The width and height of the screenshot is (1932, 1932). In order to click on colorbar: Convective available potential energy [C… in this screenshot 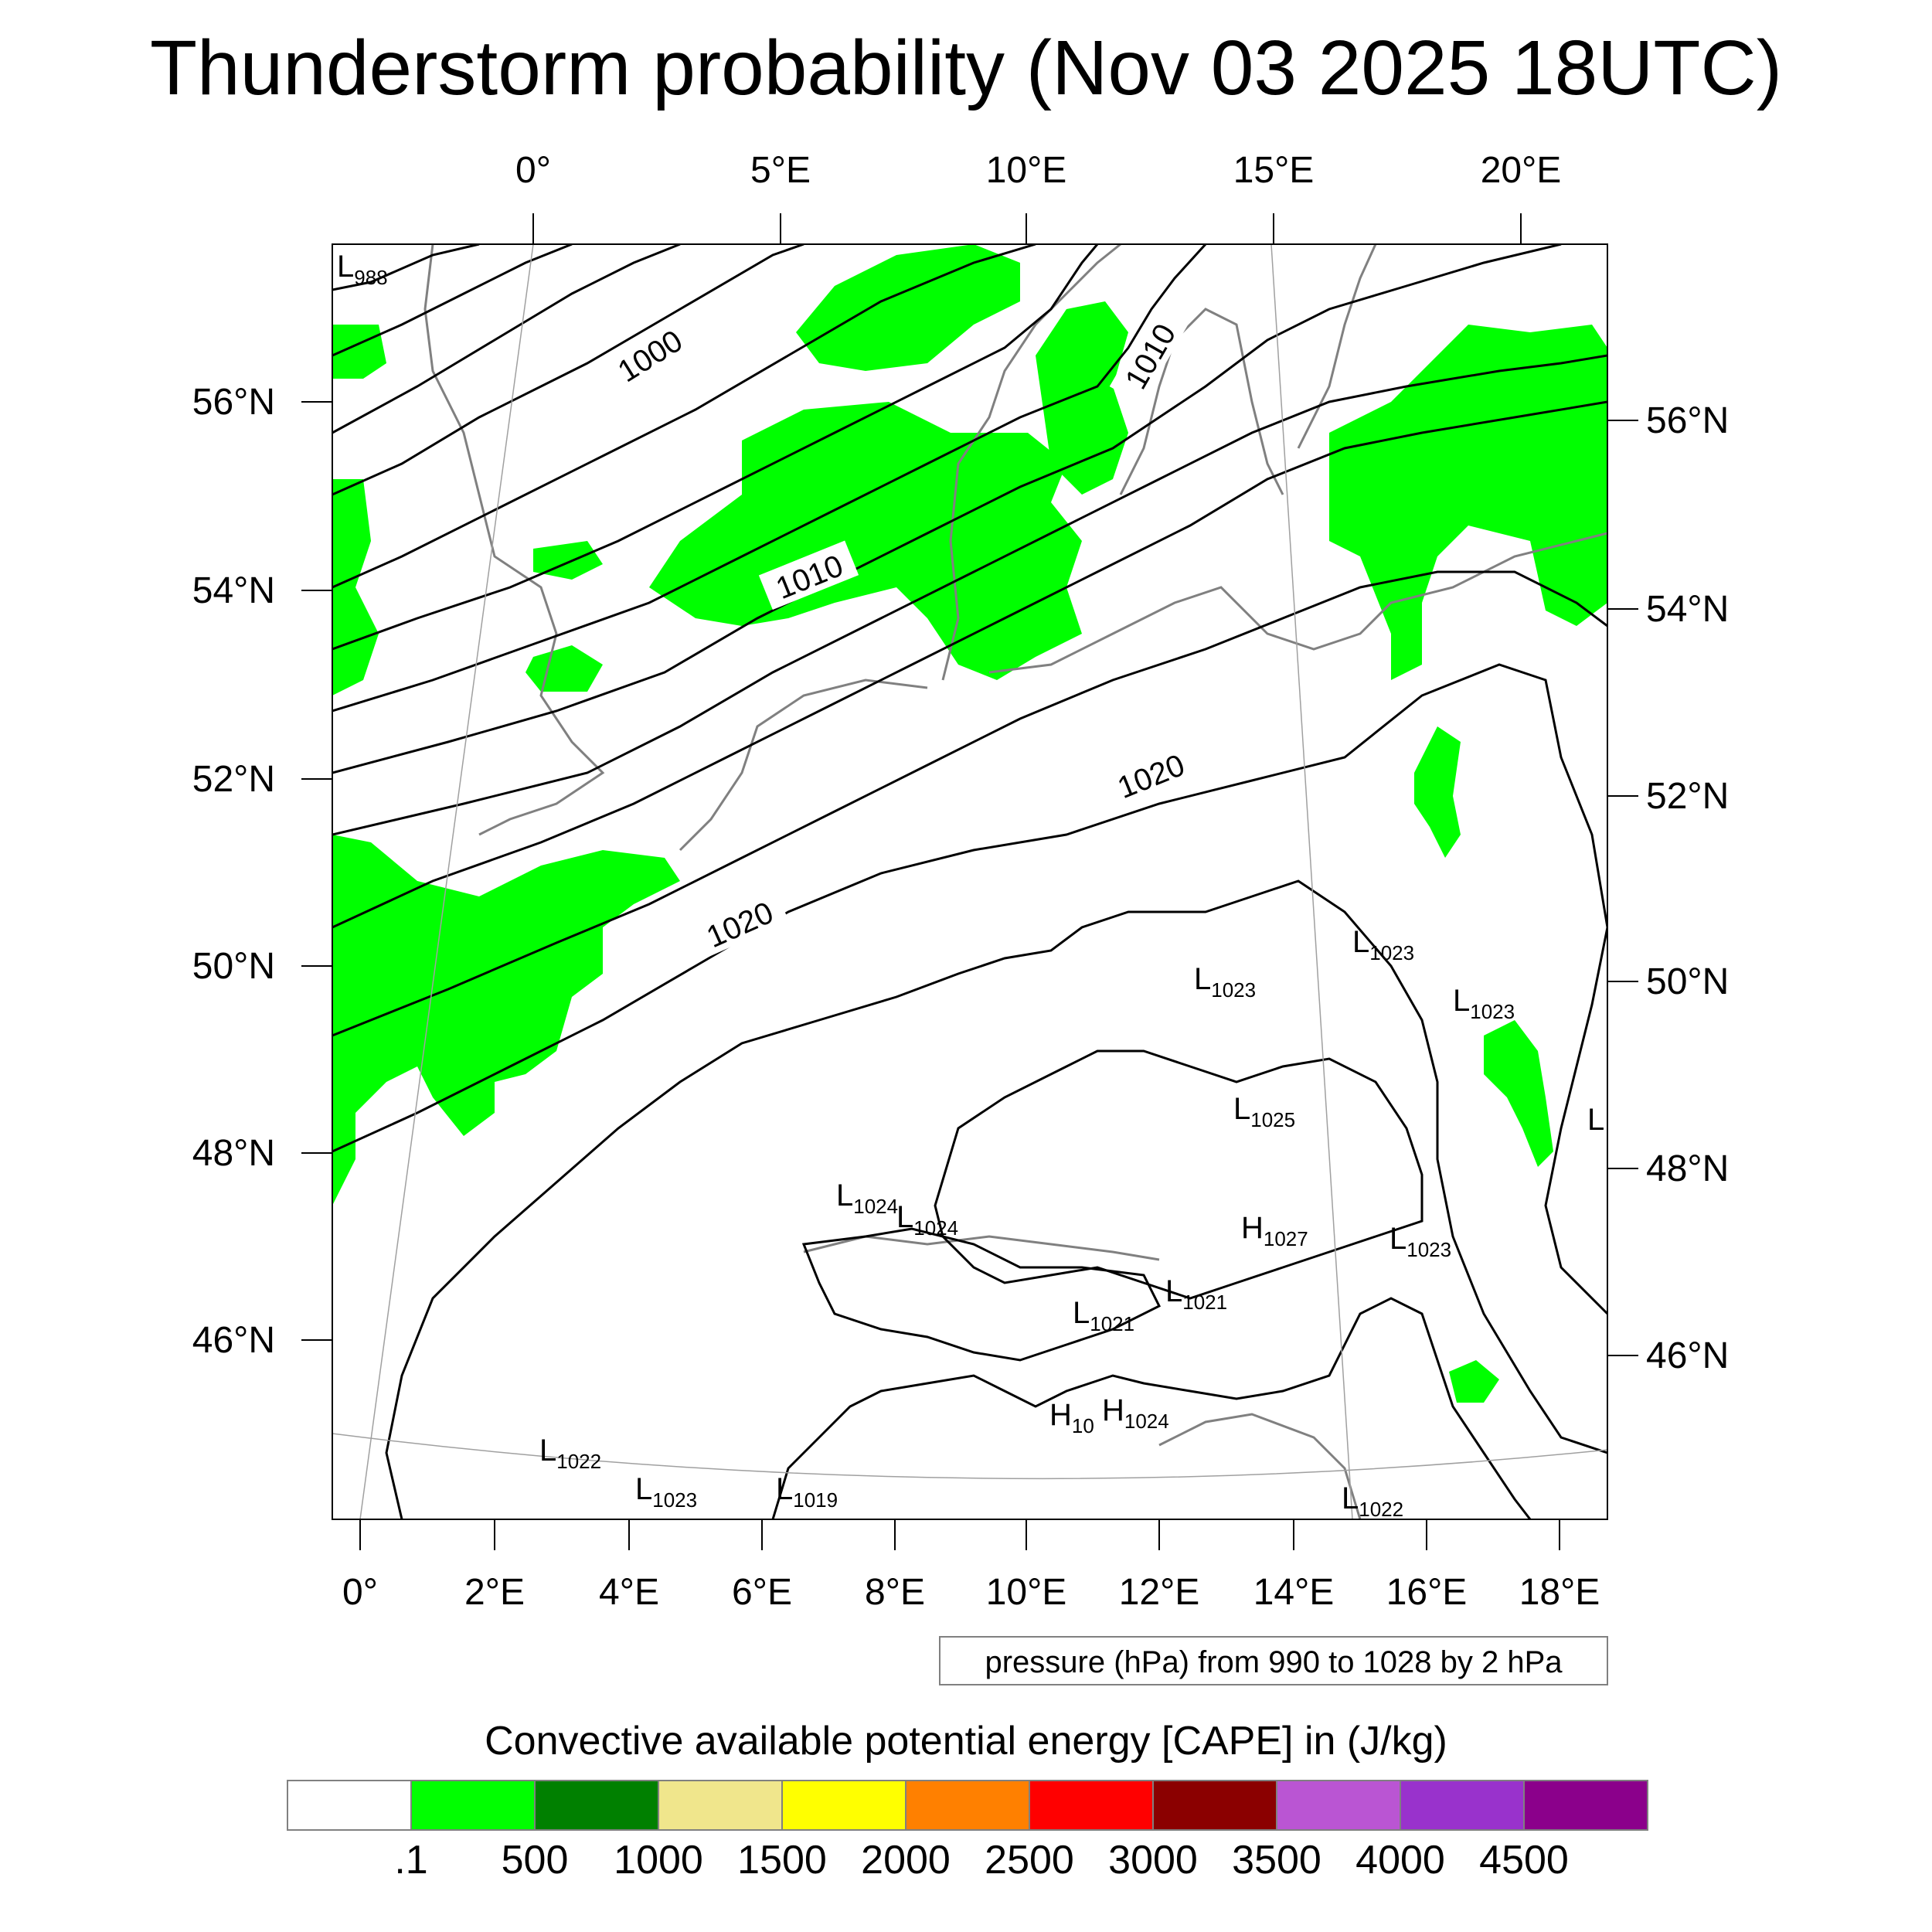, I will do `click(968, 1801)`.